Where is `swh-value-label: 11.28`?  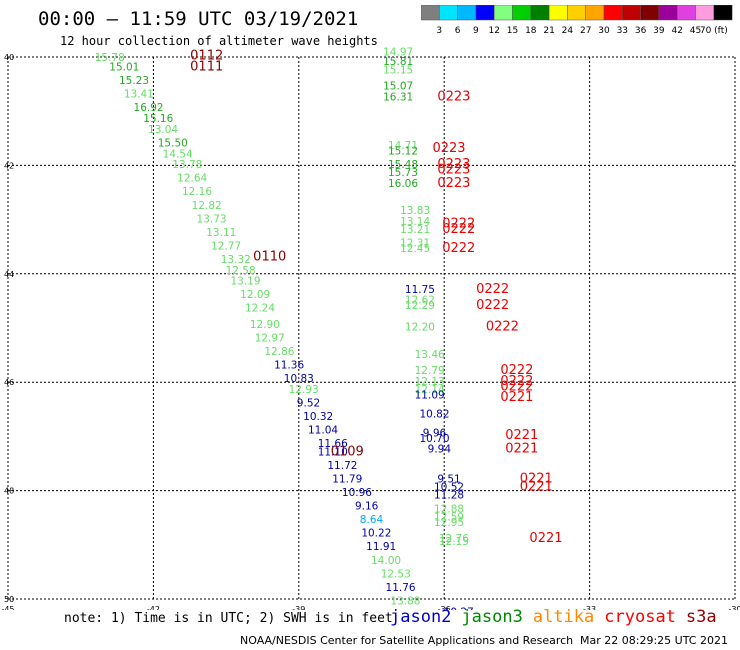
swh-value-label: 11.28 is located at coordinates (449, 496).